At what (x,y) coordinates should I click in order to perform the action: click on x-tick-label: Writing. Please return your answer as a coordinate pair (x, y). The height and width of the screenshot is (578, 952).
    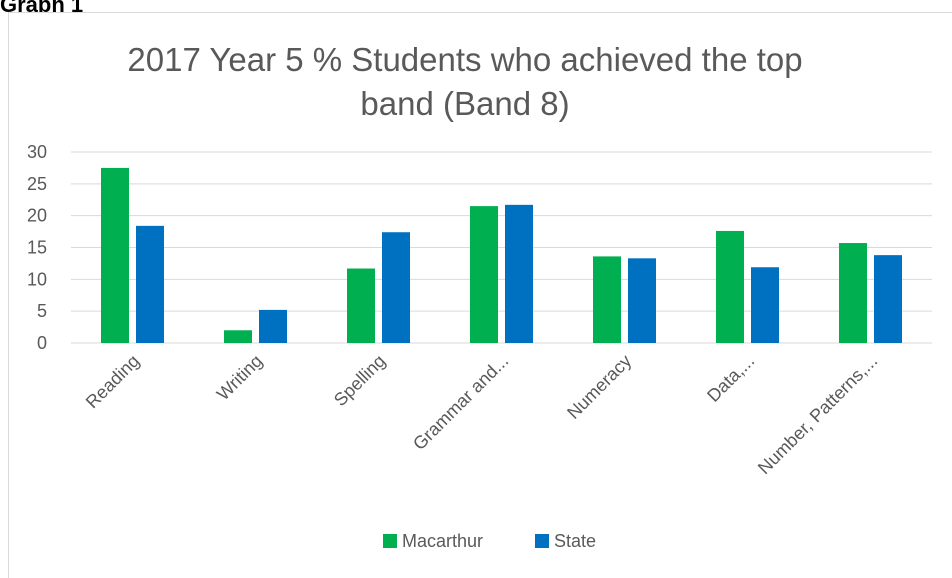
    Looking at the image, I should click on (240, 378).